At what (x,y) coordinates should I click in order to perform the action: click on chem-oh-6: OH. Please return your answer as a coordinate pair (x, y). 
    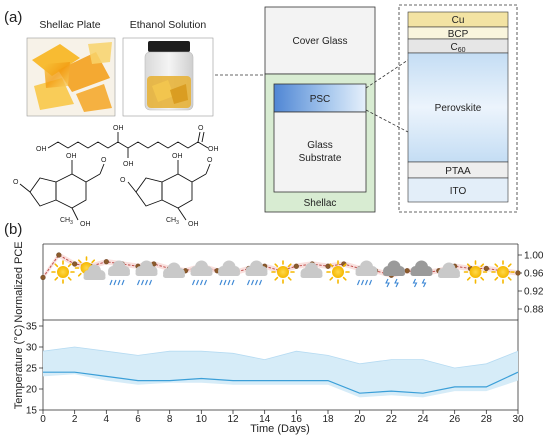
    Looking at the image, I should click on (85, 224).